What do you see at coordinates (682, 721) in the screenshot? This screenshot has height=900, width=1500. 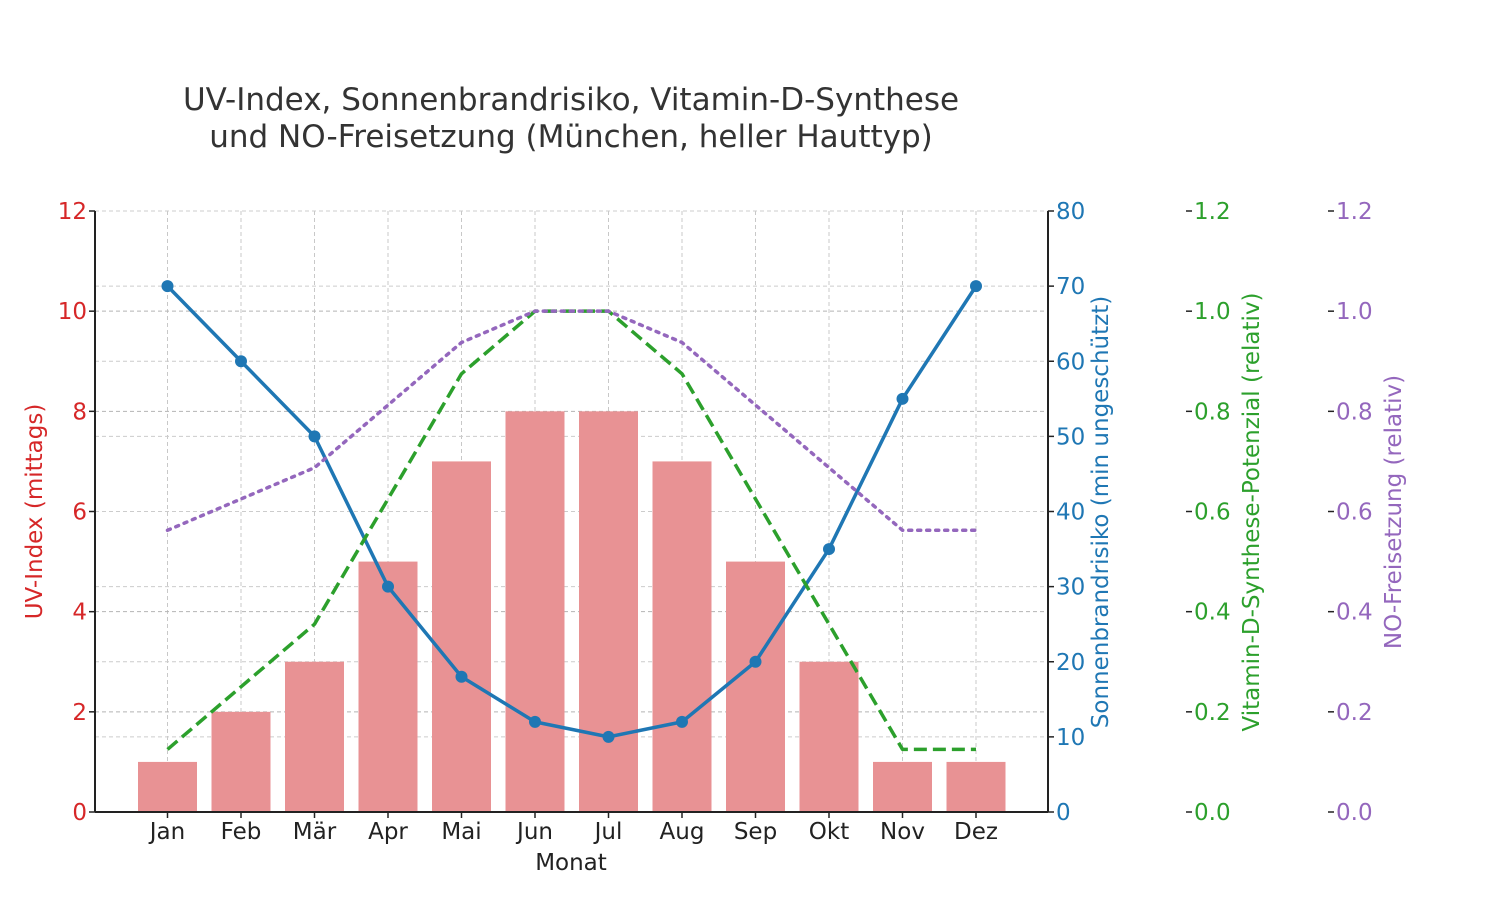 I see `point-burn-Aug` at bounding box center [682, 721].